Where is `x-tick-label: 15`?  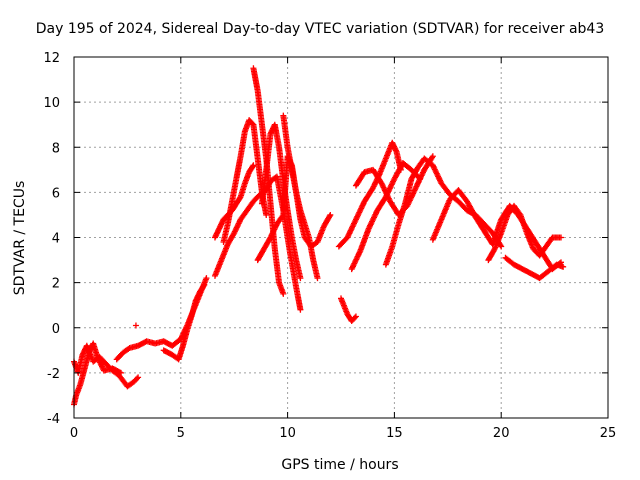
x-tick-label: 15 is located at coordinates (394, 433).